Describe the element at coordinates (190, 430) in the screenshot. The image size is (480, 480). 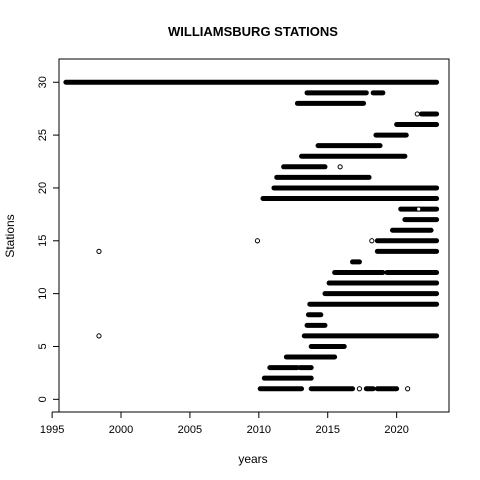
I see `x-tick-label: 2005` at that location.